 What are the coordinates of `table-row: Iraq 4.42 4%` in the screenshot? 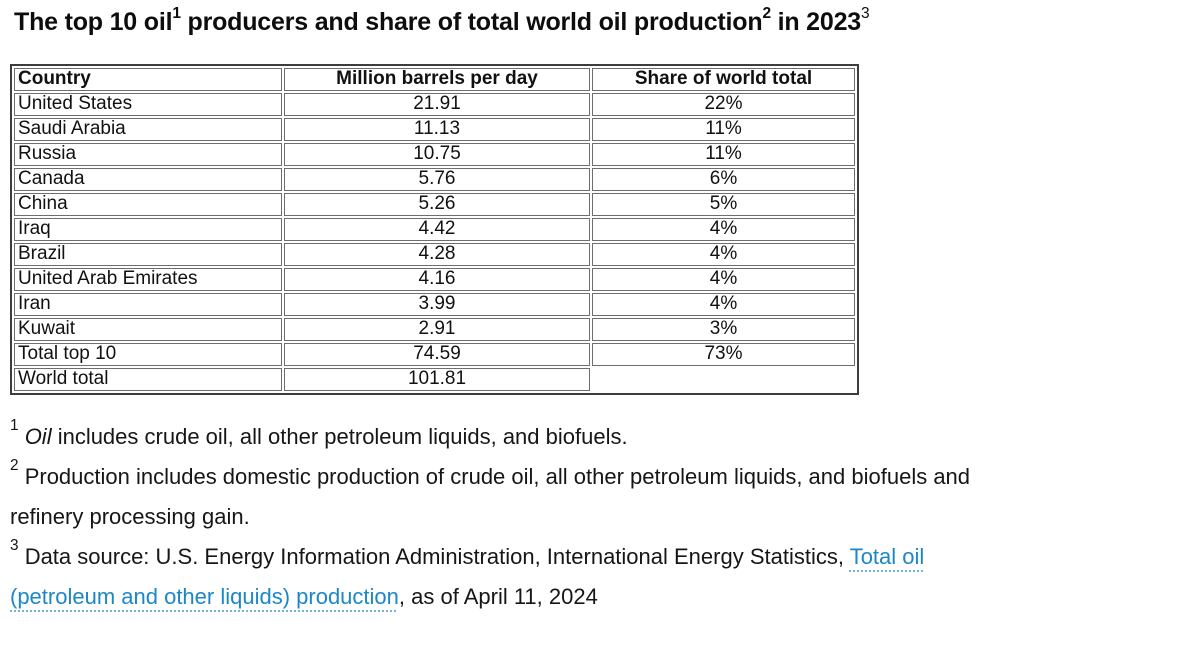 It's located at (434, 229).